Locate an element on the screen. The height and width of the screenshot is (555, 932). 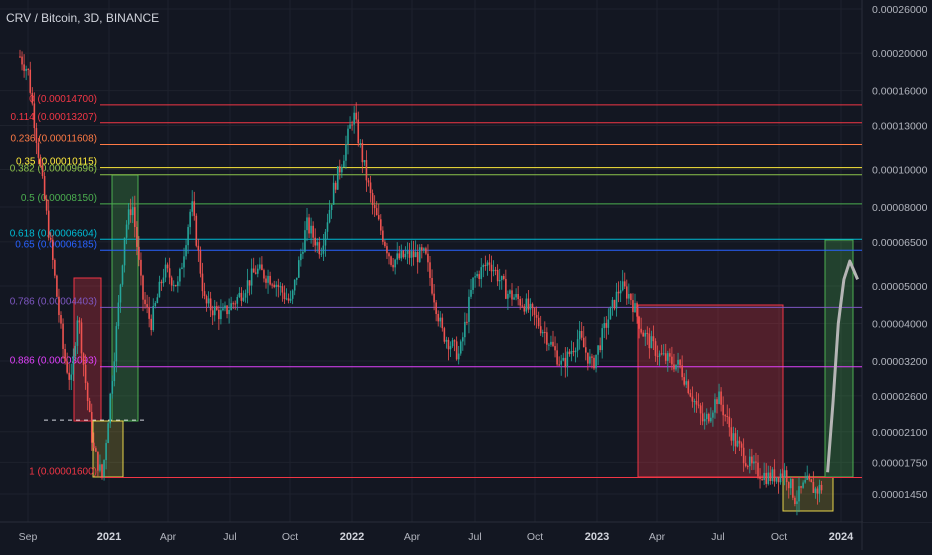
price-axis-label: 0.00001750 is located at coordinates (900, 463).